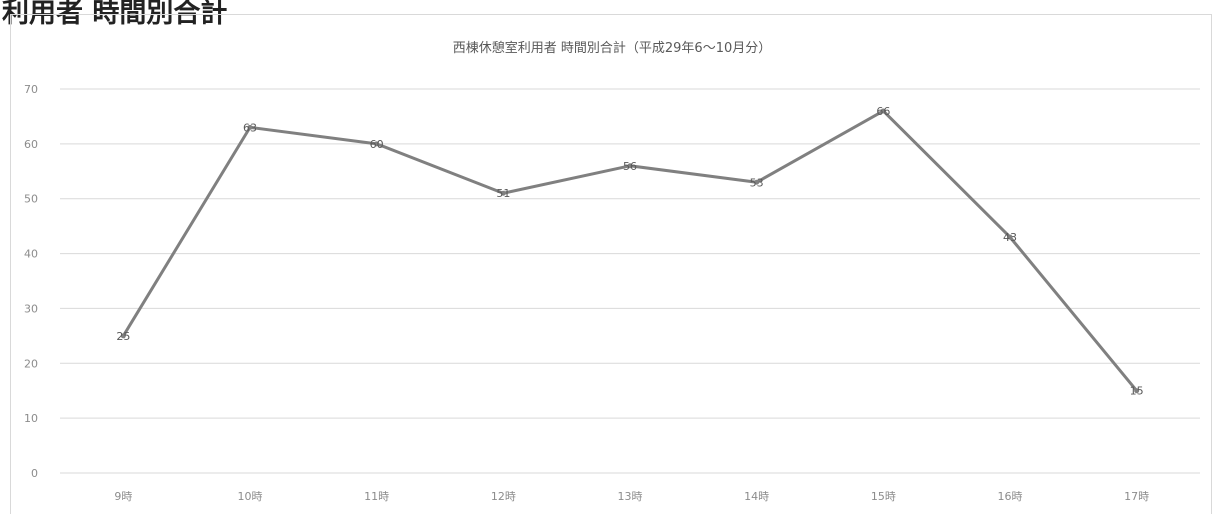  I want to click on data-label: 66, so click(883, 111).